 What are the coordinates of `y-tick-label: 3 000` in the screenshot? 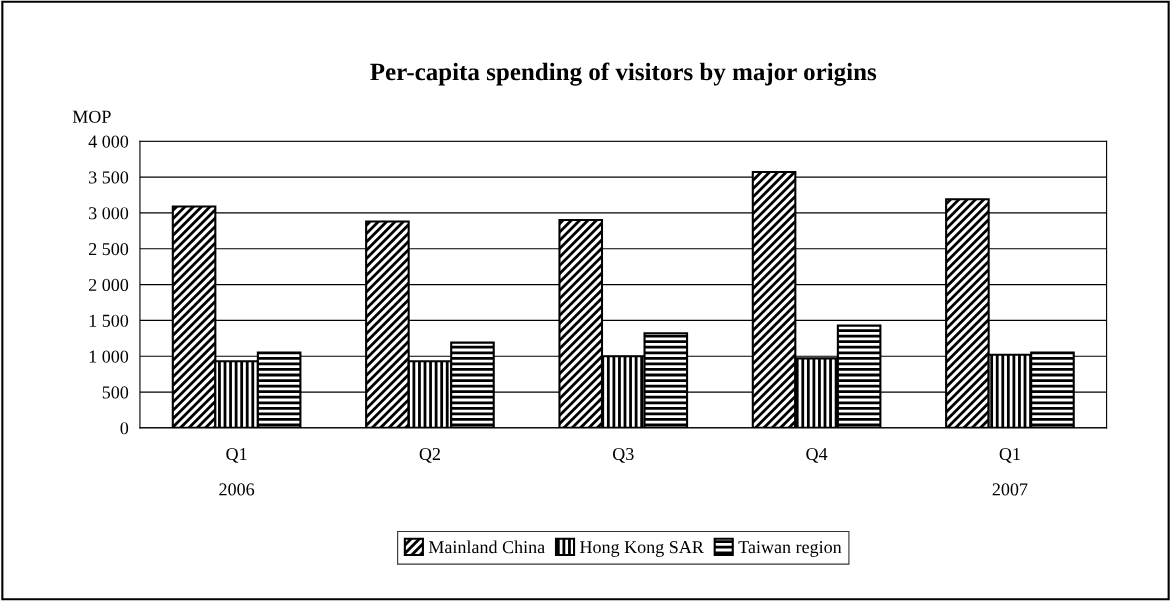 It's located at (109, 213).